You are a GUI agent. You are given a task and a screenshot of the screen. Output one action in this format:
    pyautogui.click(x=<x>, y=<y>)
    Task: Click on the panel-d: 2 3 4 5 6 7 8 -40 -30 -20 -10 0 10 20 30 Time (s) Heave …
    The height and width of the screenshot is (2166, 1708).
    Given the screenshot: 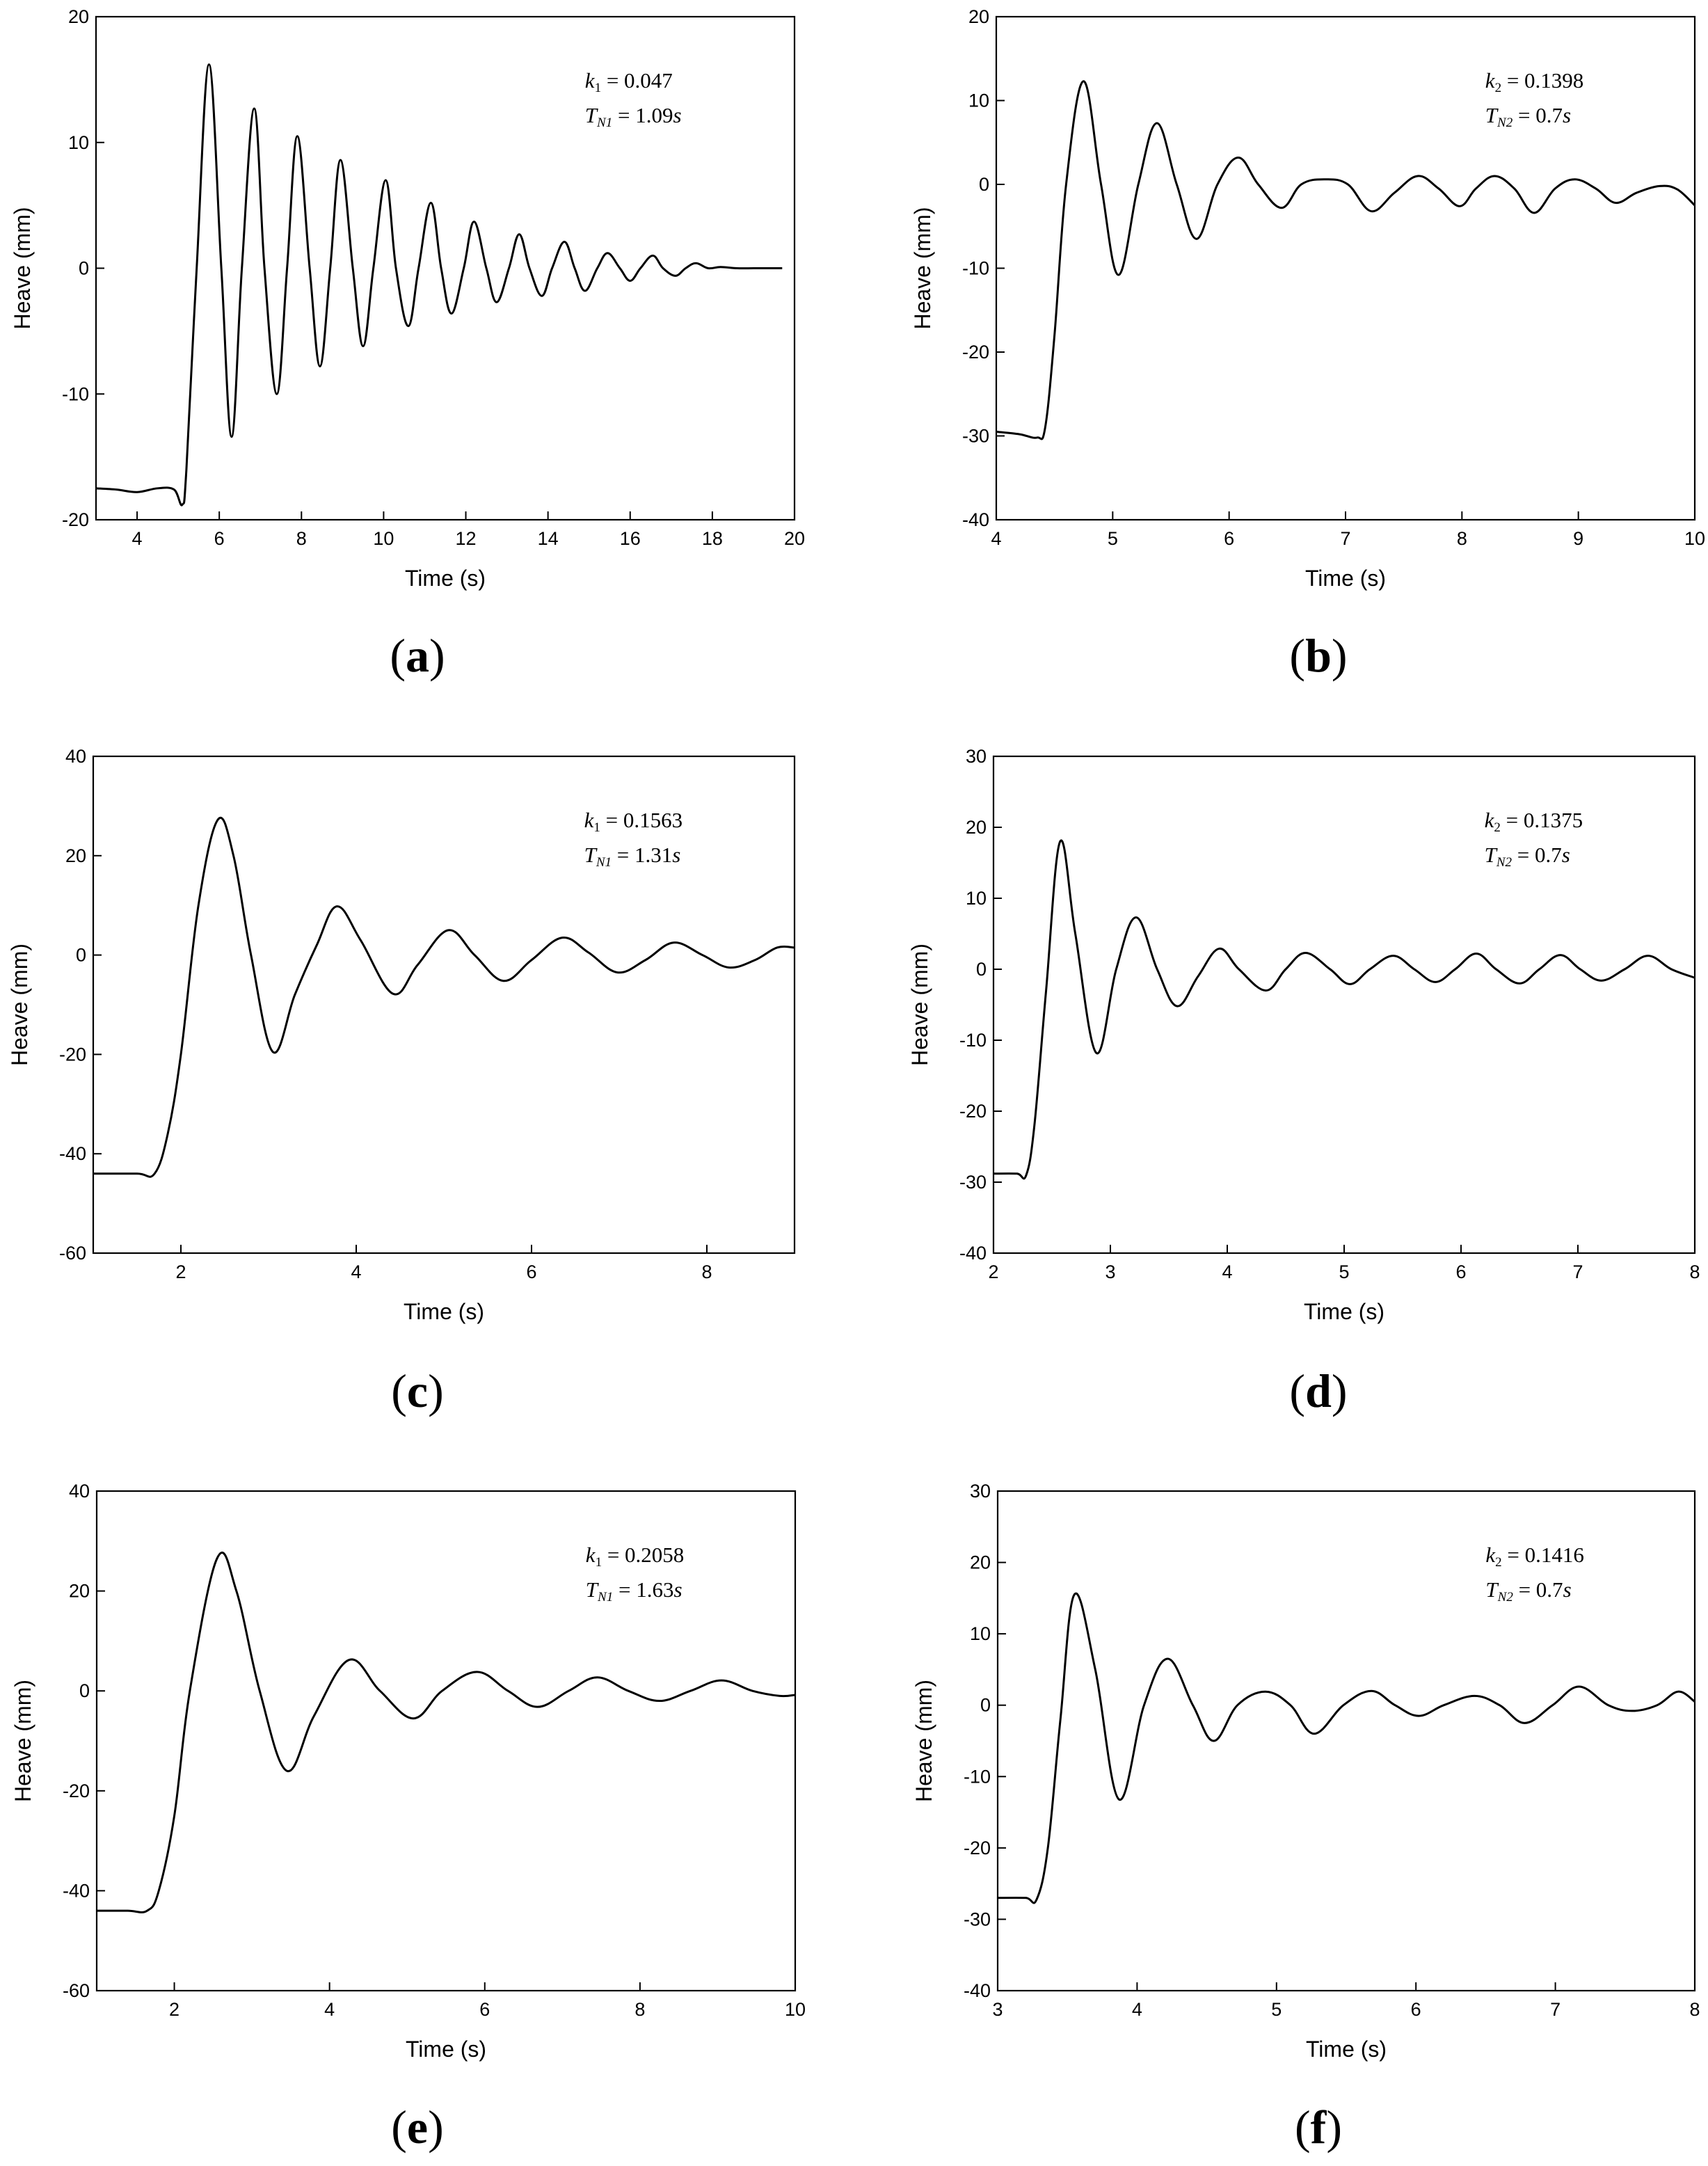 What is the action you would take?
    pyautogui.click(x=1303, y=1081)
    